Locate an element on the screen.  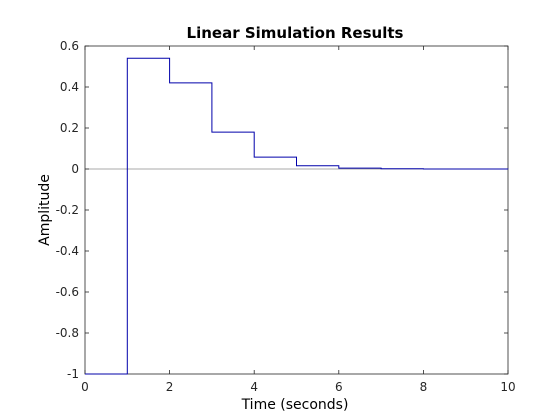
y-tick-label: 0 is located at coordinates (75, 169).